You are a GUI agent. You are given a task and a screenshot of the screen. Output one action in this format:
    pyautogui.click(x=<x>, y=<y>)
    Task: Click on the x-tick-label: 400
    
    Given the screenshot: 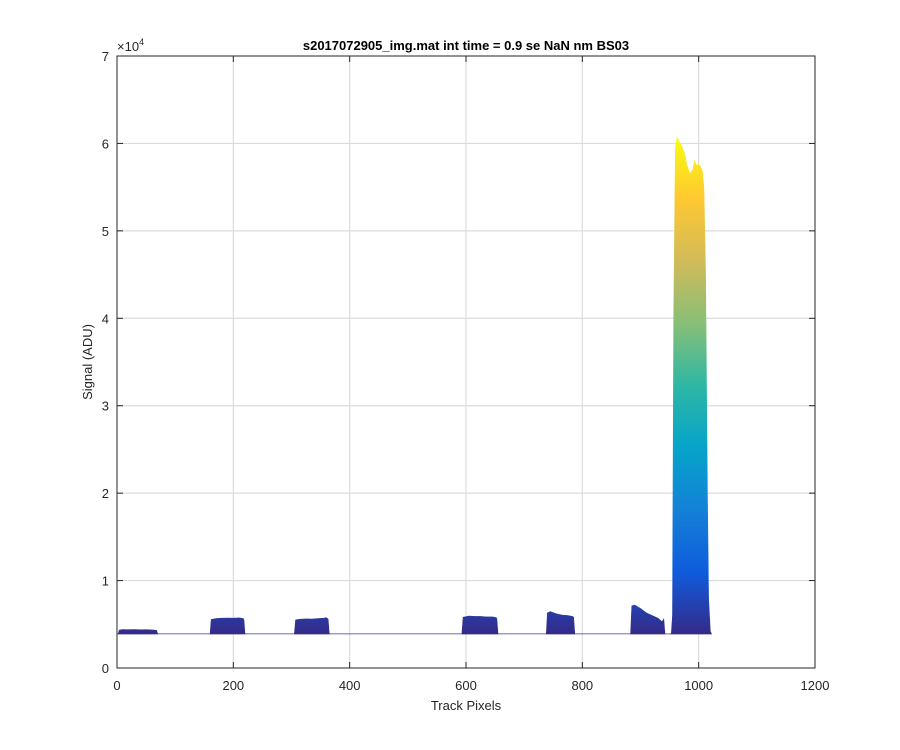 What is the action you would take?
    pyautogui.click(x=350, y=685)
    